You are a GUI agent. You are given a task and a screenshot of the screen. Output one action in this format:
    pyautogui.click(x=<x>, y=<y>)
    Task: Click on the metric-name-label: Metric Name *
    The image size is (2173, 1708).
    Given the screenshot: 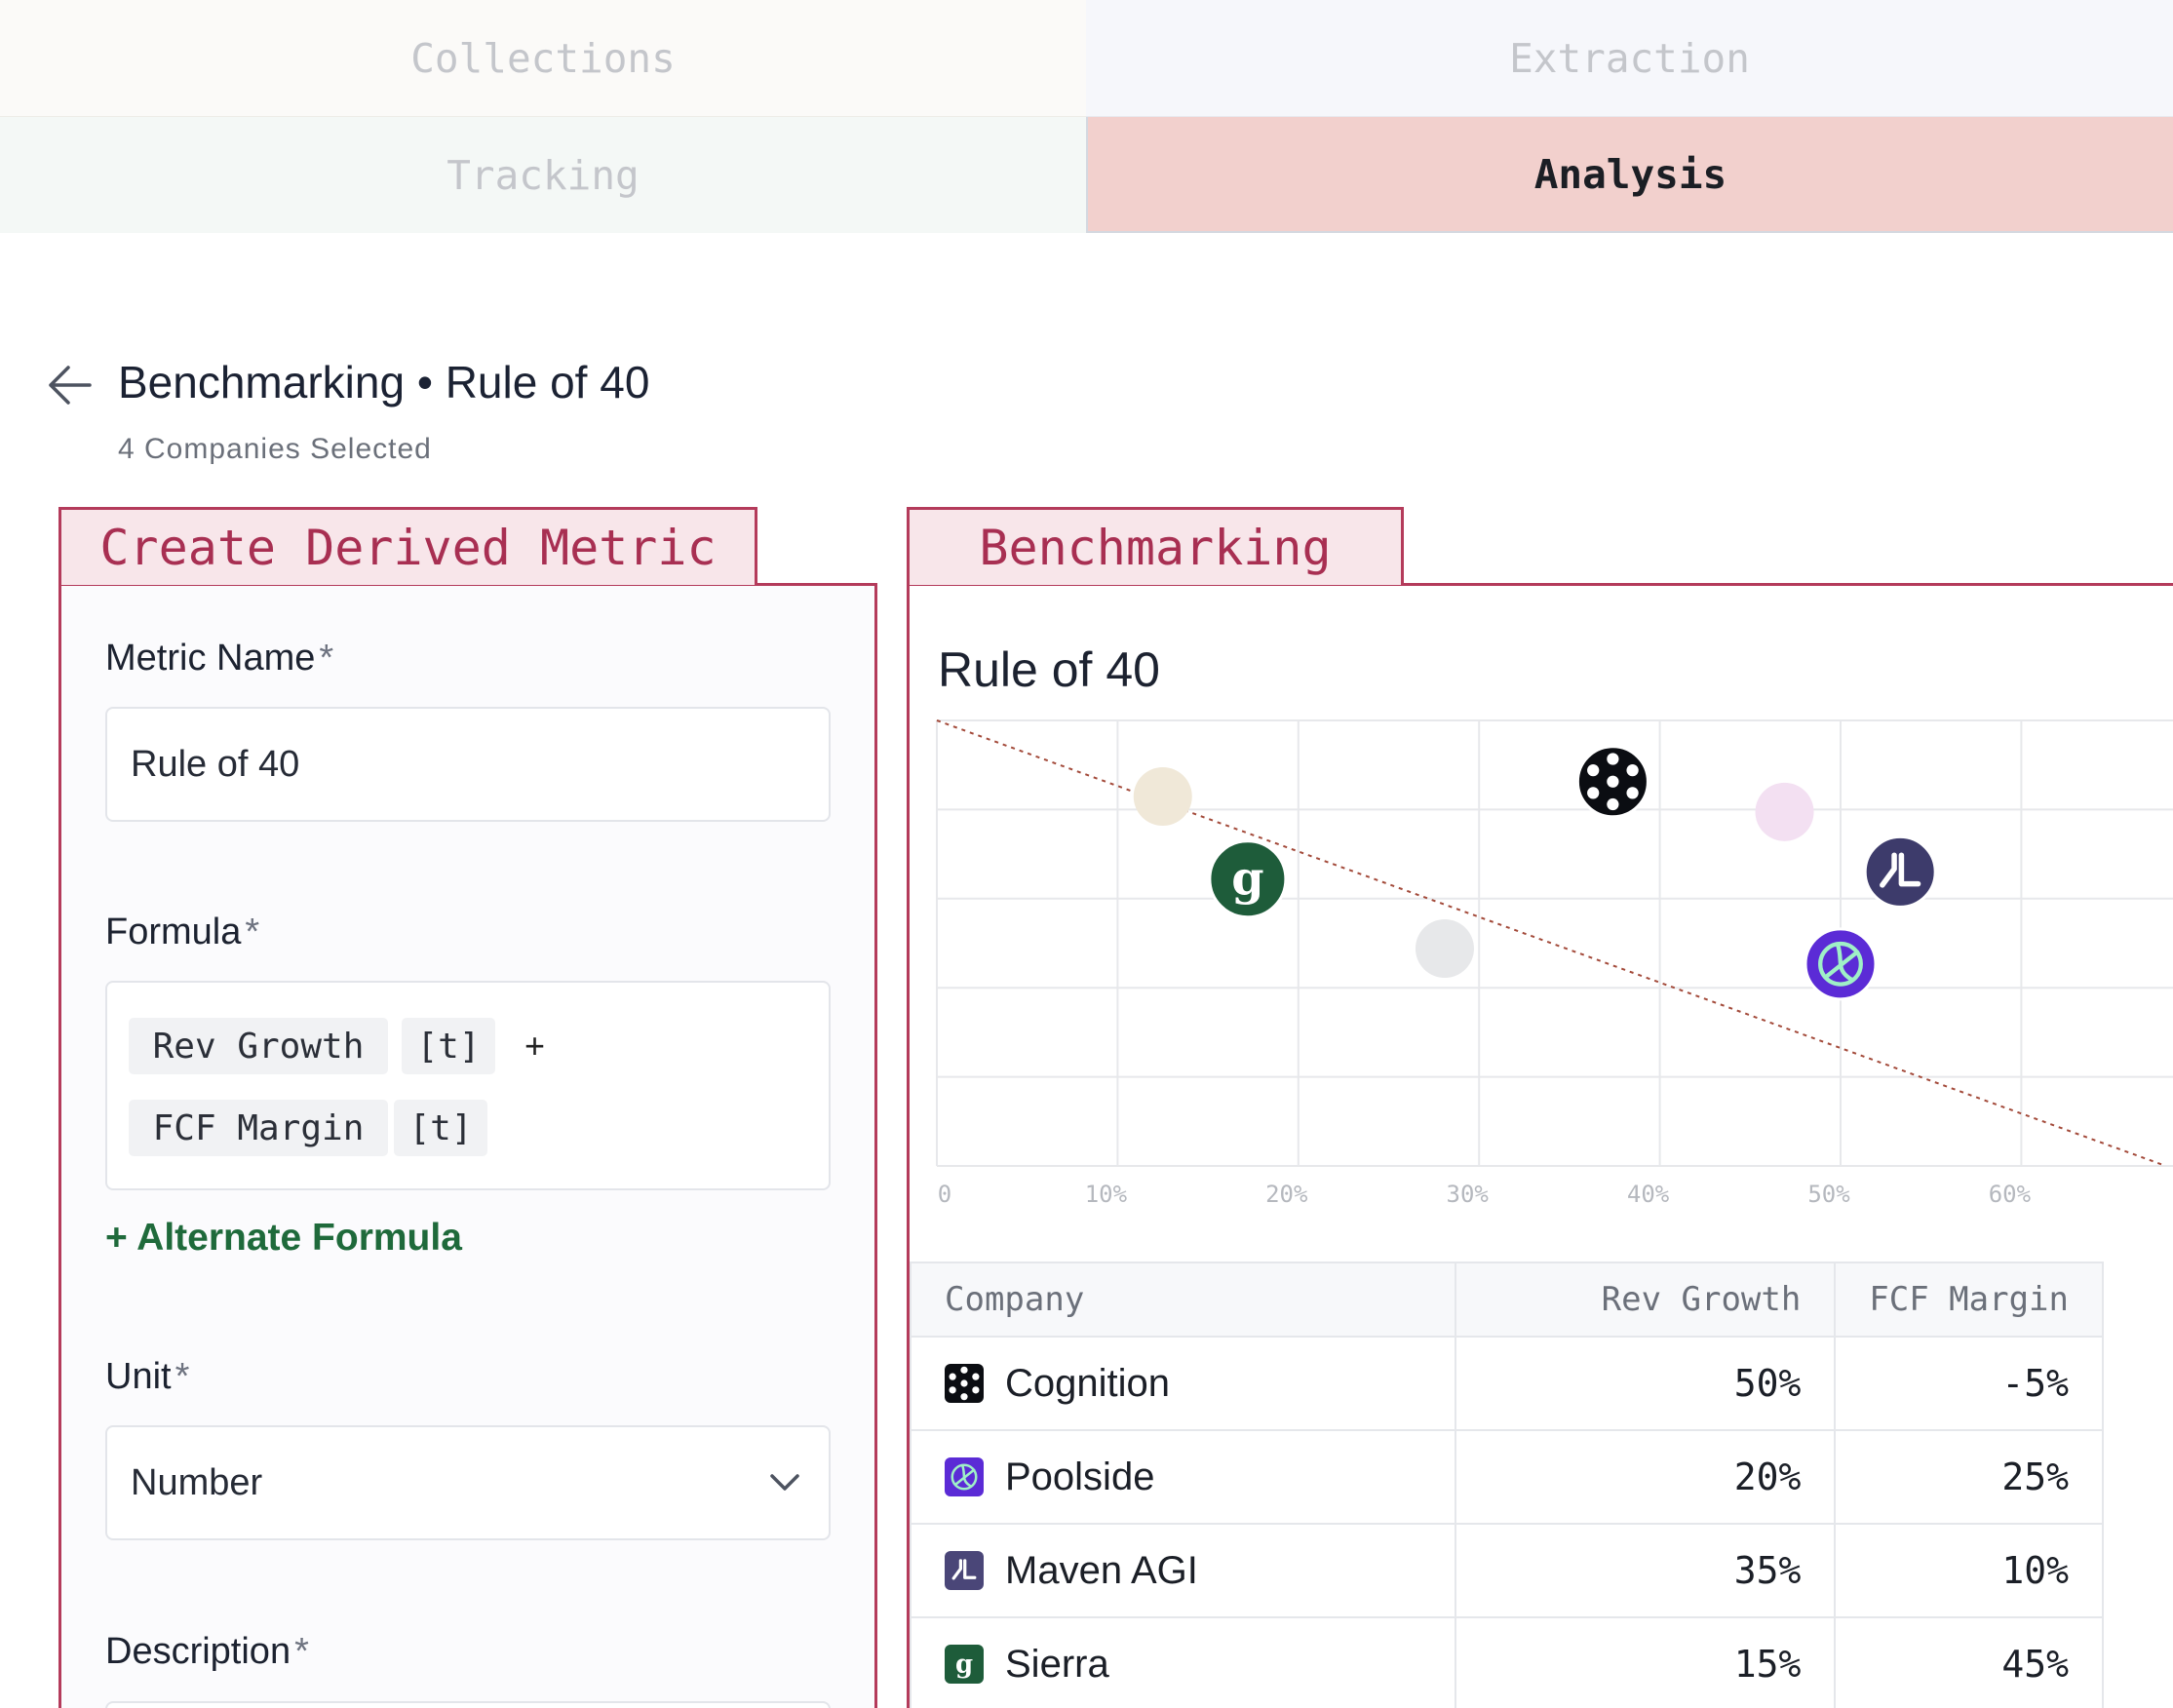 What is the action you would take?
    pyautogui.click(x=219, y=658)
    